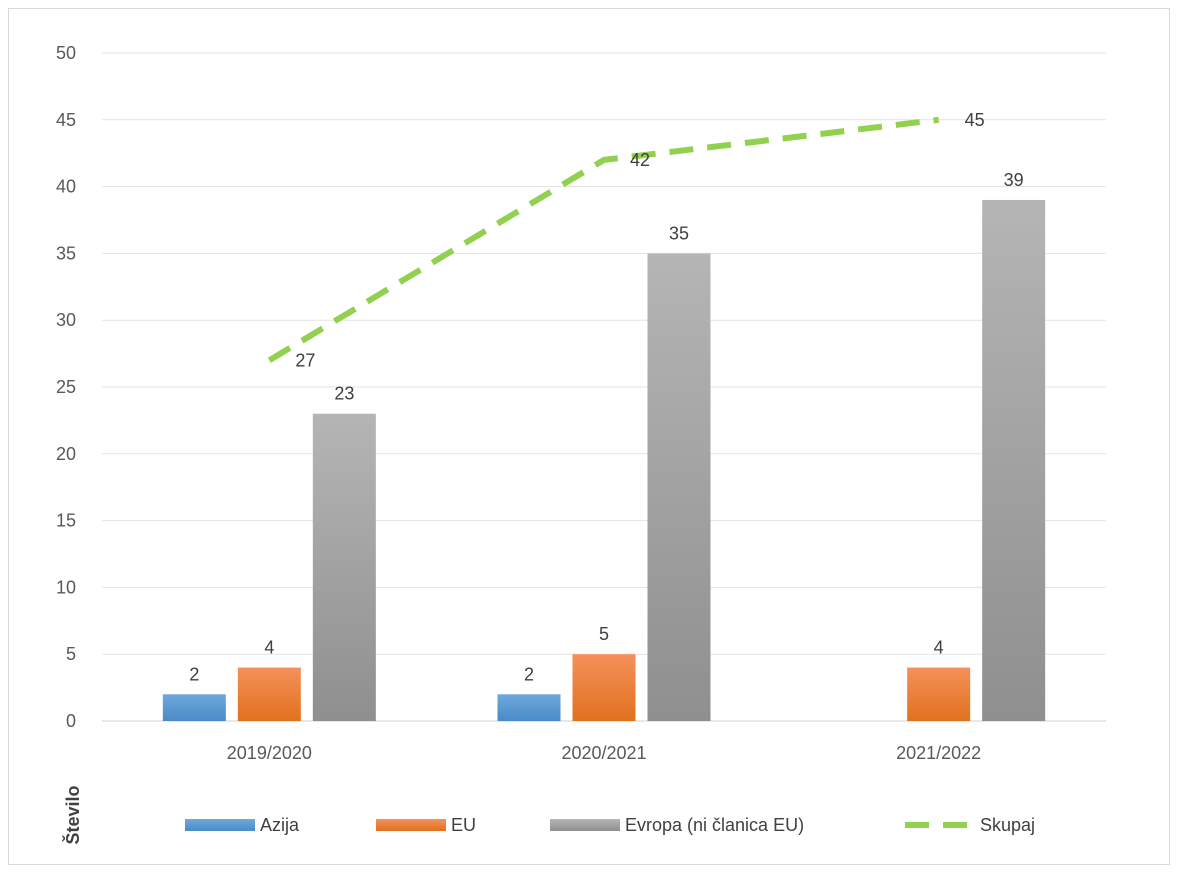 The height and width of the screenshot is (873, 1178). What do you see at coordinates (938, 753) in the screenshot?
I see `x-tick-label: 2021/2022` at bounding box center [938, 753].